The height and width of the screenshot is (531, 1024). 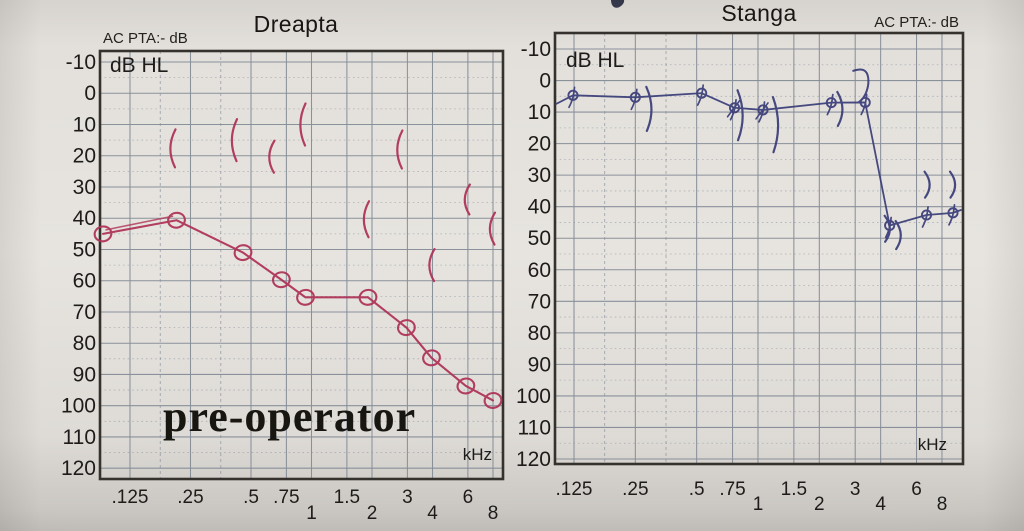 I want to click on ink-mark-top-artifact, so click(x=618, y=4).